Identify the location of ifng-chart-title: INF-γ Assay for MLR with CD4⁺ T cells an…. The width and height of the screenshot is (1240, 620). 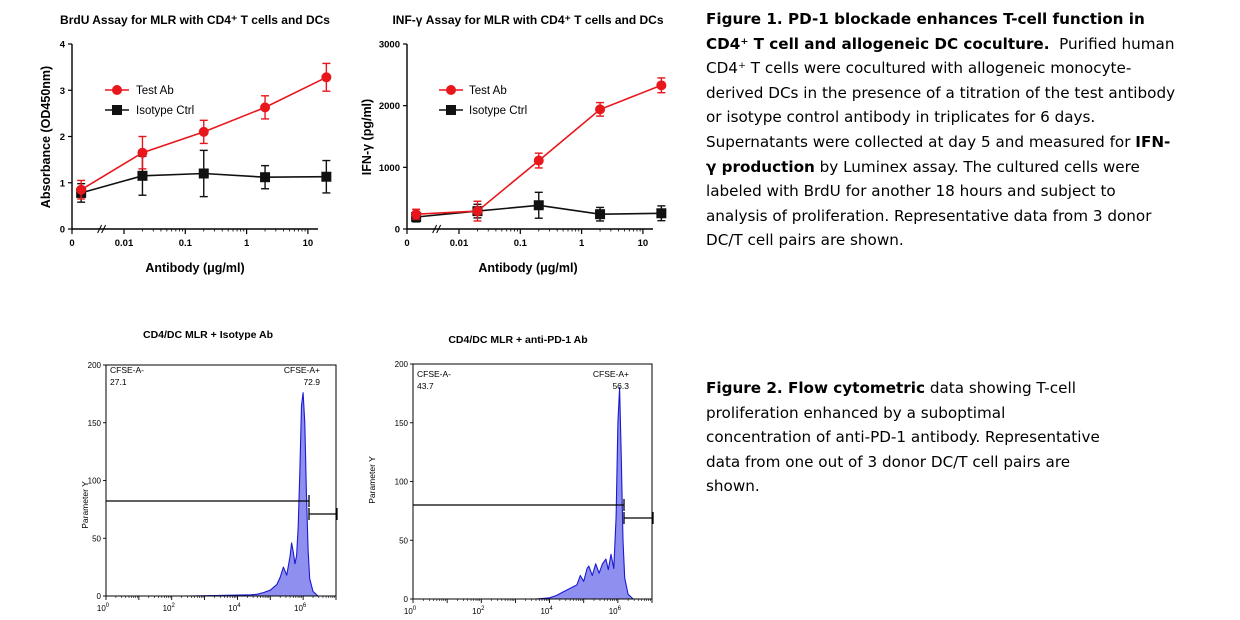
(527, 20).